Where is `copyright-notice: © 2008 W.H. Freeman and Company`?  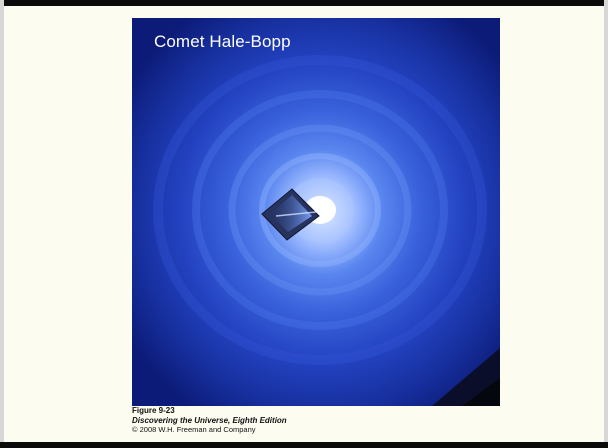 copyright-notice: © 2008 W.H. Freeman and Company is located at coordinates (194, 429).